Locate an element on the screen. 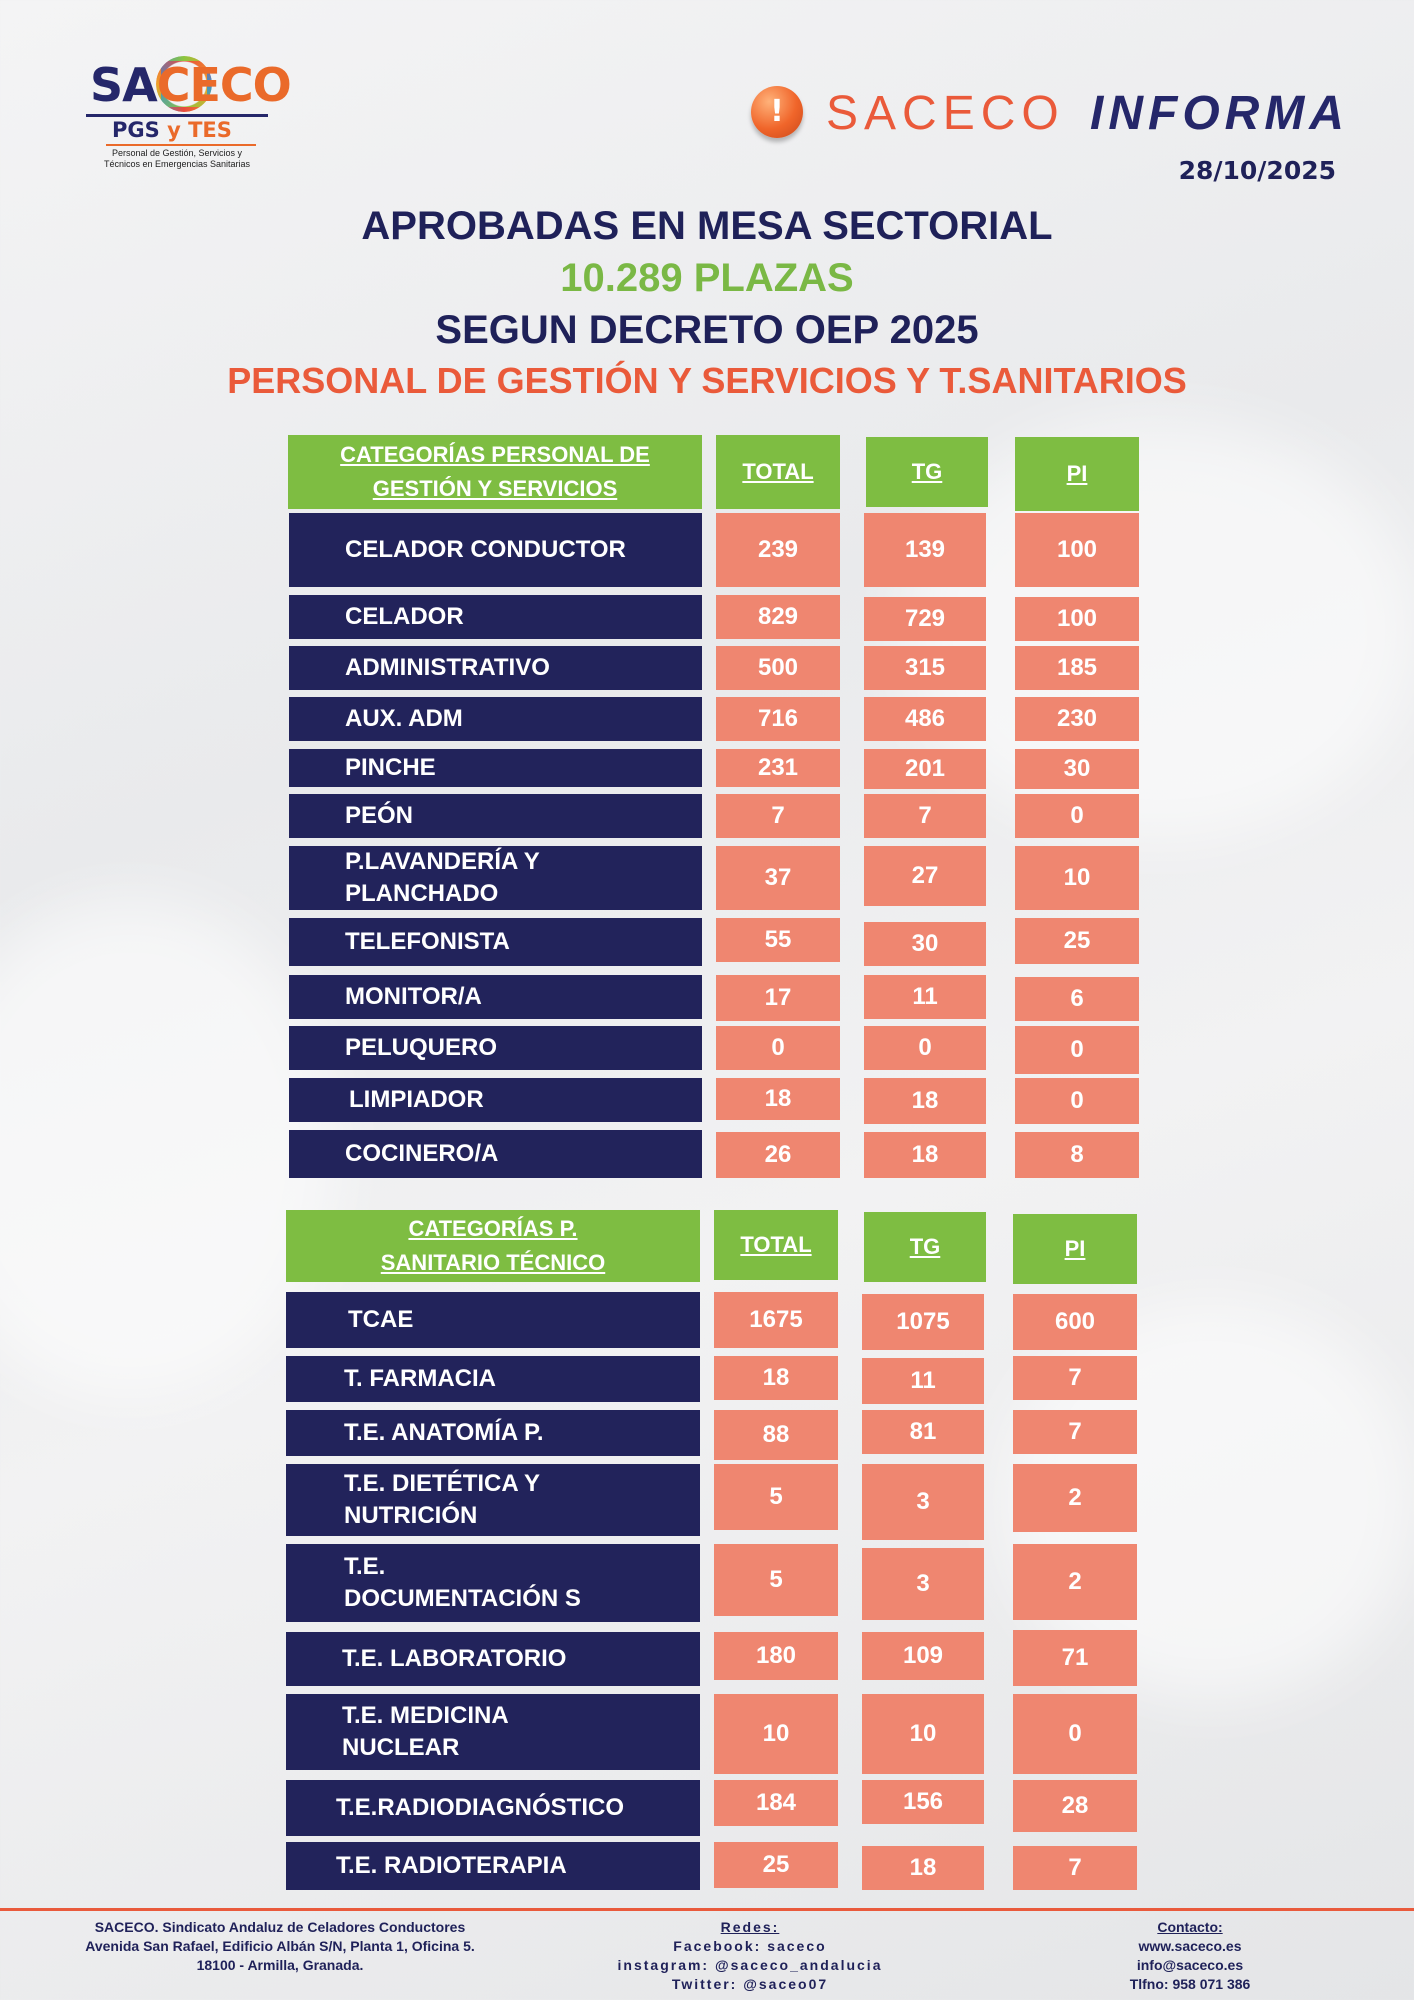 Image resolution: width=1414 pixels, height=2000 pixels. table2-row-tg: 10 is located at coordinates (923, 1734).